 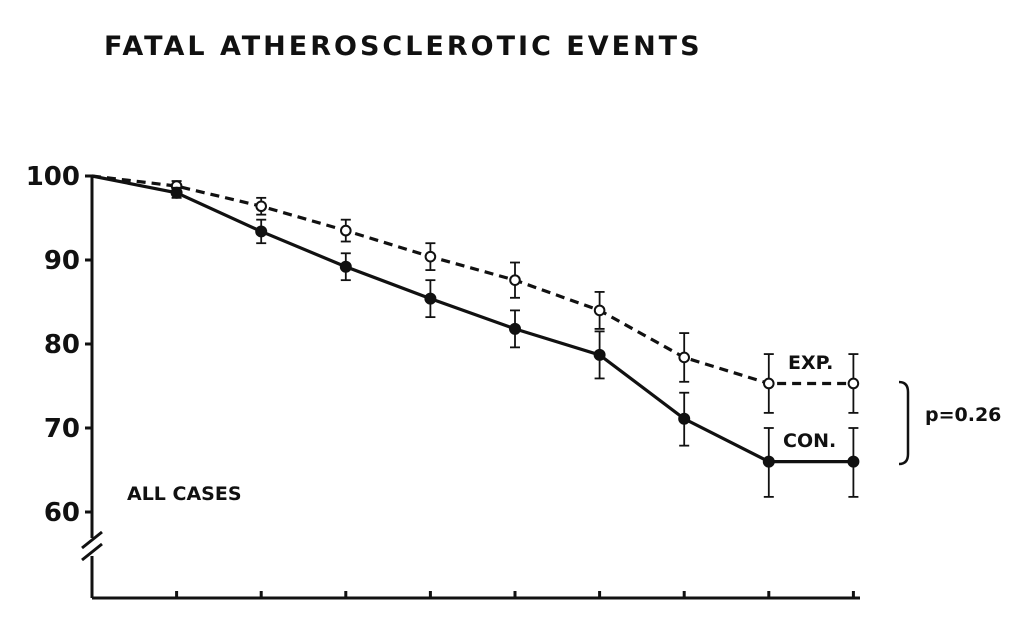 I want to click on y-tick-label-90: 90, so click(x=62, y=261).